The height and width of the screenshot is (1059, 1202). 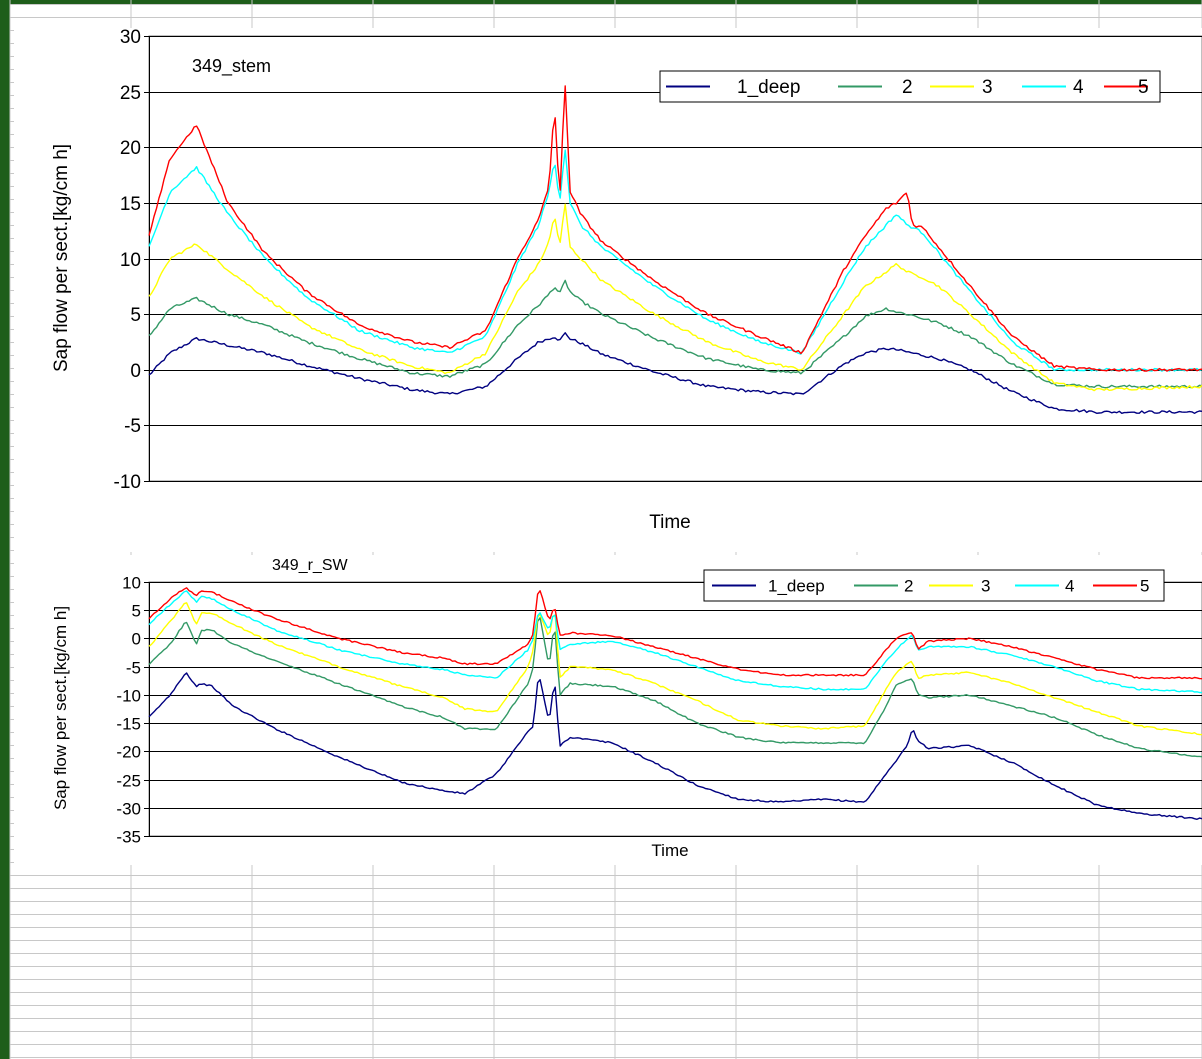 I want to click on chart-r-sw-title: 349_r_SW, so click(x=310, y=565).